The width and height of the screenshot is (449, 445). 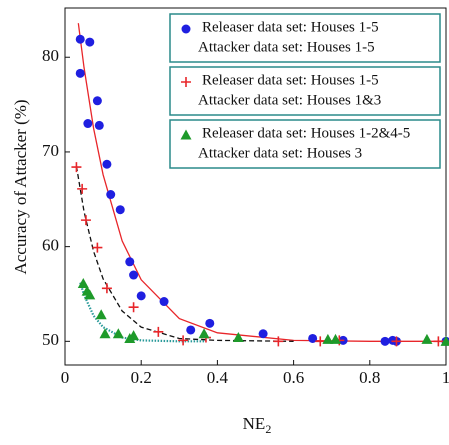 What do you see at coordinates (293, 377) in the screenshot?
I see `x-tick-label: 0.6` at bounding box center [293, 377].